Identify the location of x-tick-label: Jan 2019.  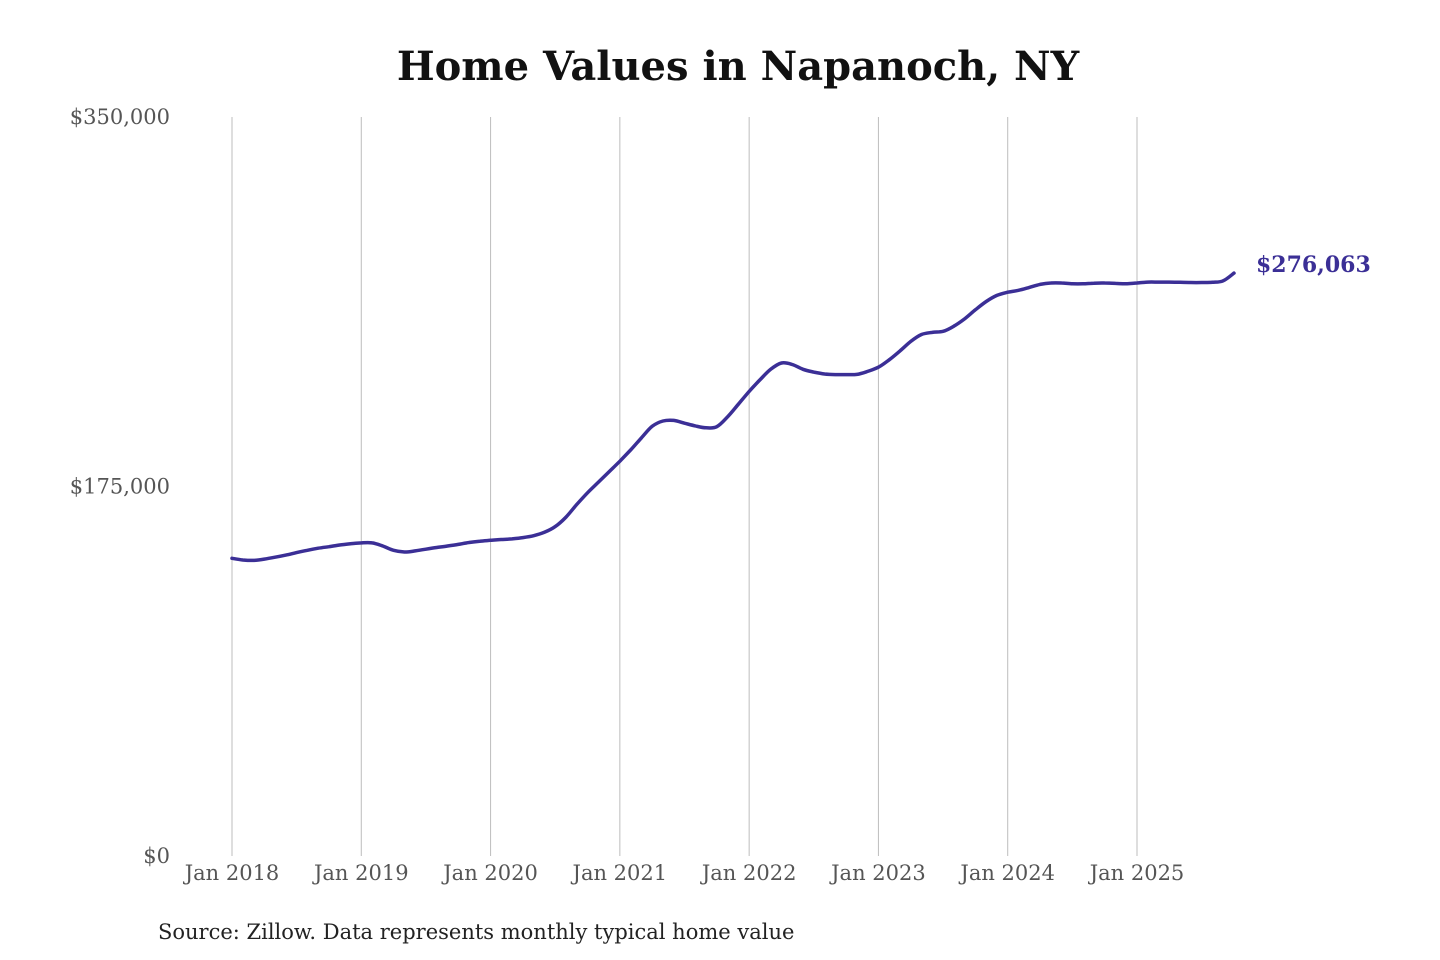
(360, 873).